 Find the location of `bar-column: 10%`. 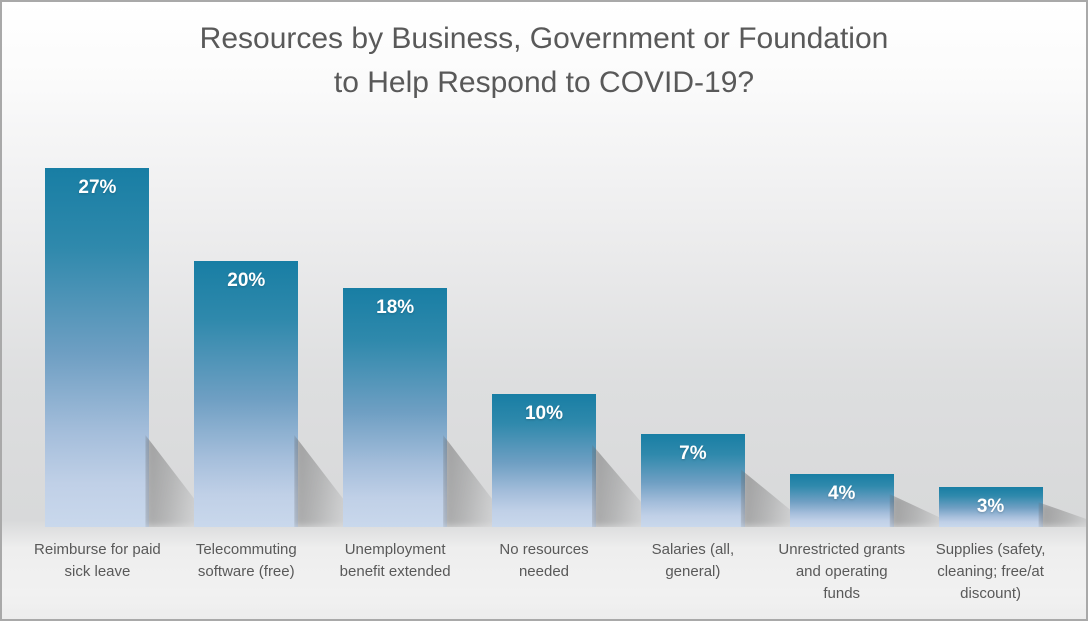

bar-column: 10% is located at coordinates (562, 347).